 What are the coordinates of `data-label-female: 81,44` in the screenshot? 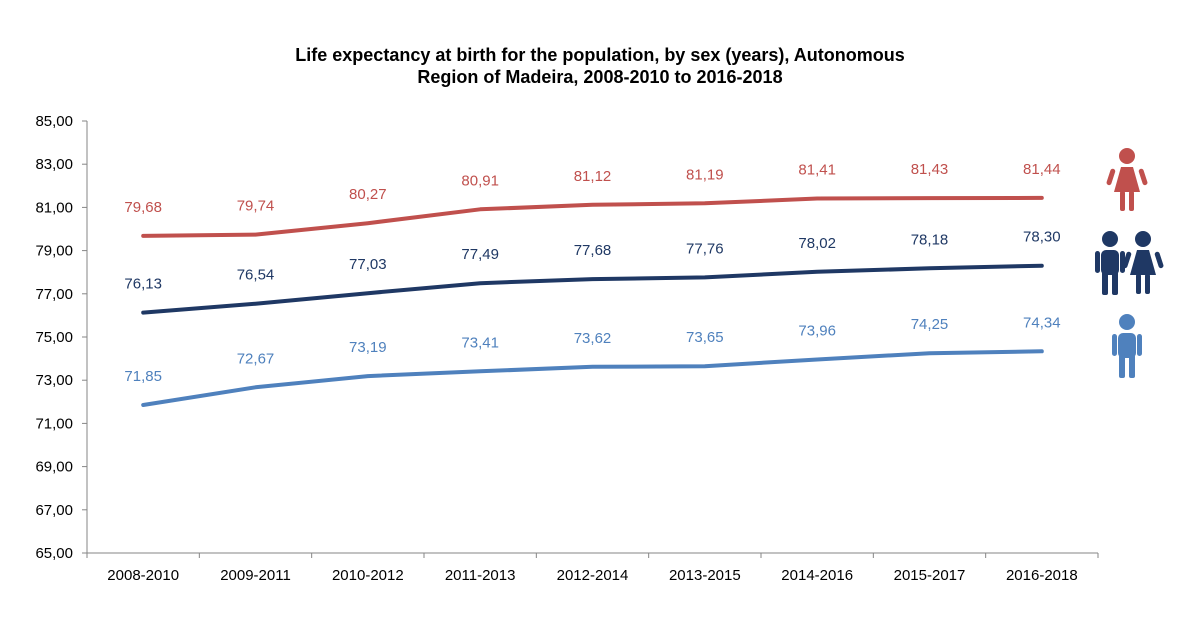 It's located at (1042, 169).